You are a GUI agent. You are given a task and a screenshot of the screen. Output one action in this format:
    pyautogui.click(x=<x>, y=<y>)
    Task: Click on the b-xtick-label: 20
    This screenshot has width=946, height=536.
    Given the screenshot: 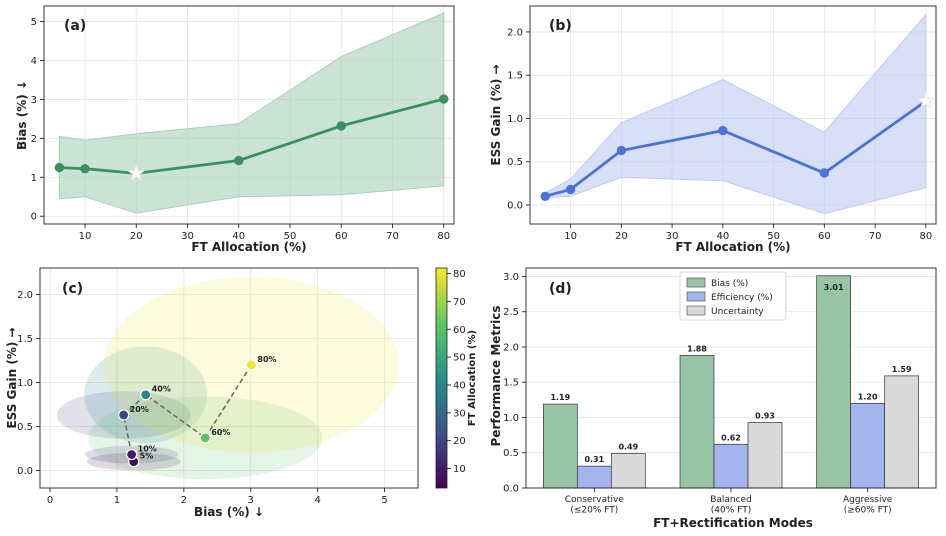 What is the action you would take?
    pyautogui.click(x=621, y=236)
    